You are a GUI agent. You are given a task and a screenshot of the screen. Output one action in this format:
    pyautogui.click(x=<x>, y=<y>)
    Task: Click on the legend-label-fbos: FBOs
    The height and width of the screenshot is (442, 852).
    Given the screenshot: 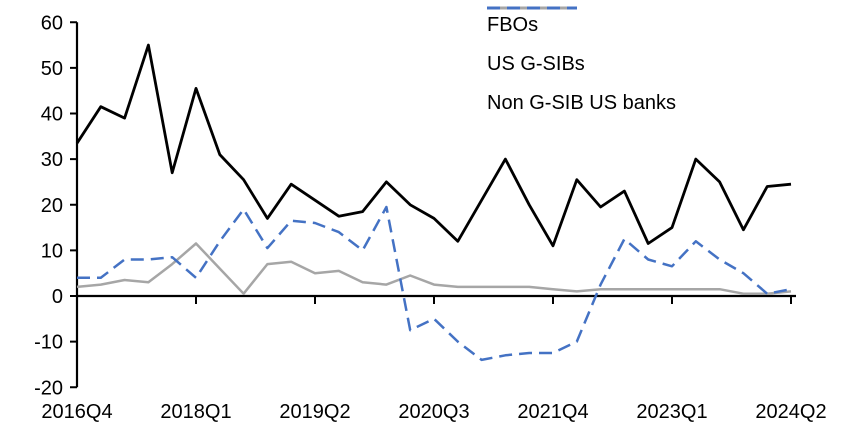 What is the action you would take?
    pyautogui.click(x=513, y=24)
    